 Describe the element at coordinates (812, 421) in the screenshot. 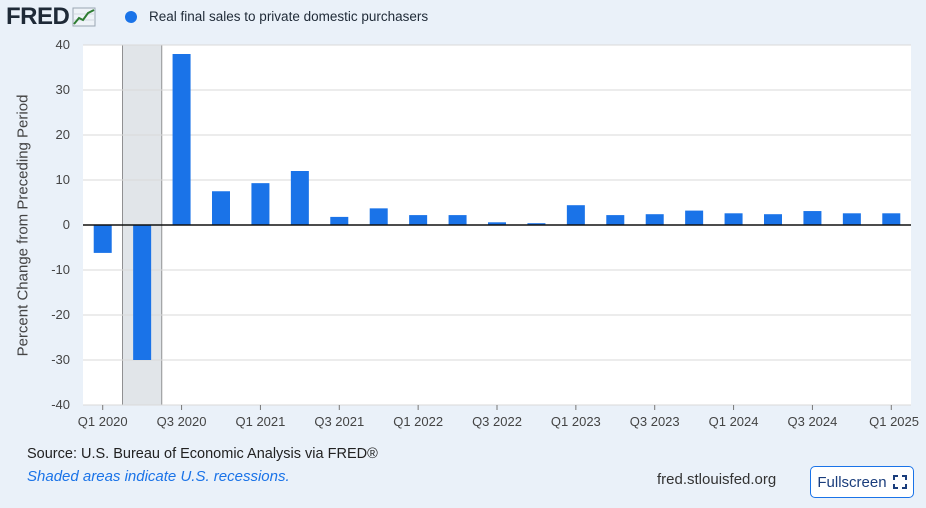

I see `x-tick-label: Q3 2024` at that location.